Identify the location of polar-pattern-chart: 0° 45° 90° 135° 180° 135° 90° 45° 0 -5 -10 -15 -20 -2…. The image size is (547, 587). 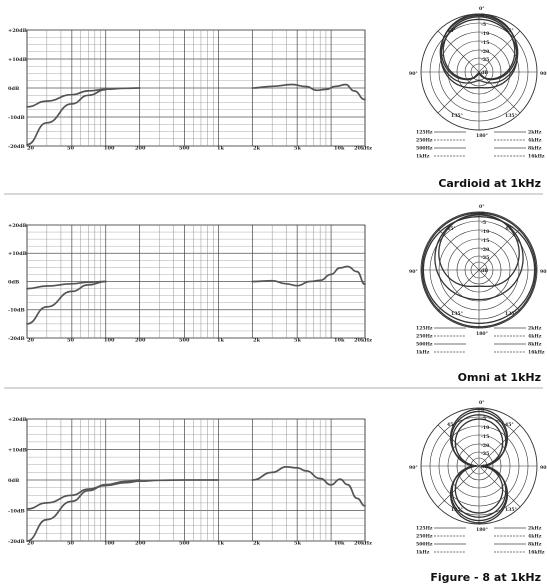
(478, 466).